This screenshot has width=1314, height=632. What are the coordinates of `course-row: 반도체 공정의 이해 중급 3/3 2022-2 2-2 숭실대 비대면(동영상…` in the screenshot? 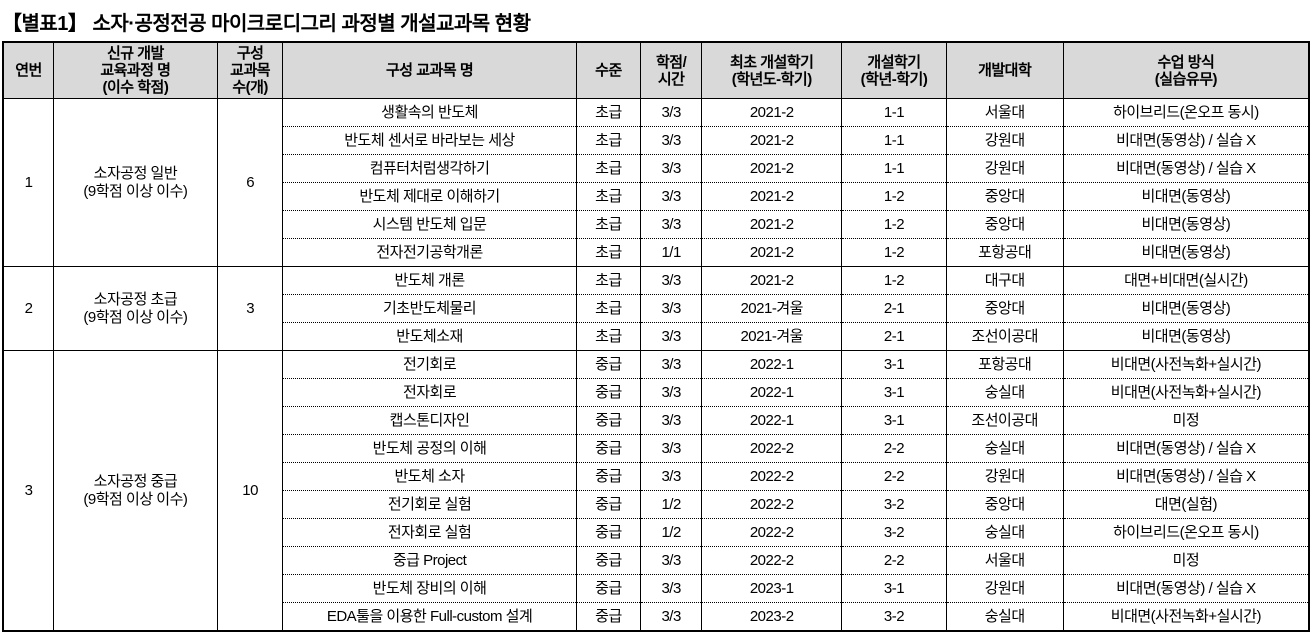 It's located at (656, 448).